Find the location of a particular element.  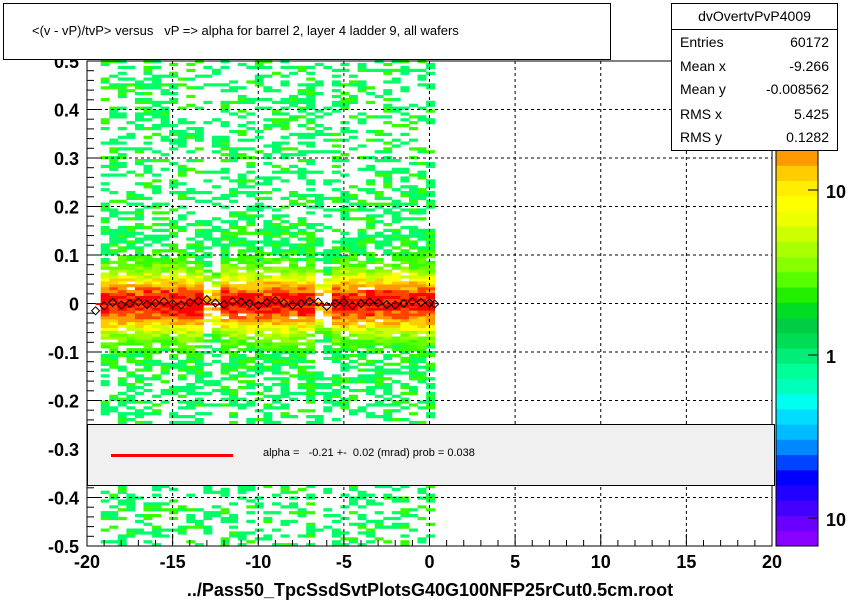

fit-legend-line is located at coordinates (172, 455).